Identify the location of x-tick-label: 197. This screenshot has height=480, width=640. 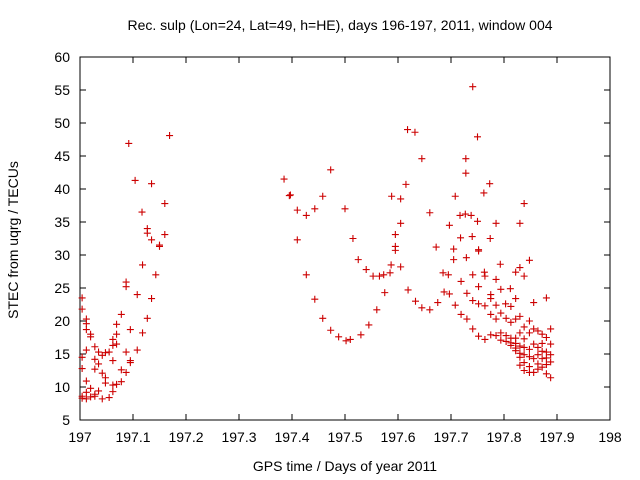
(80, 437).